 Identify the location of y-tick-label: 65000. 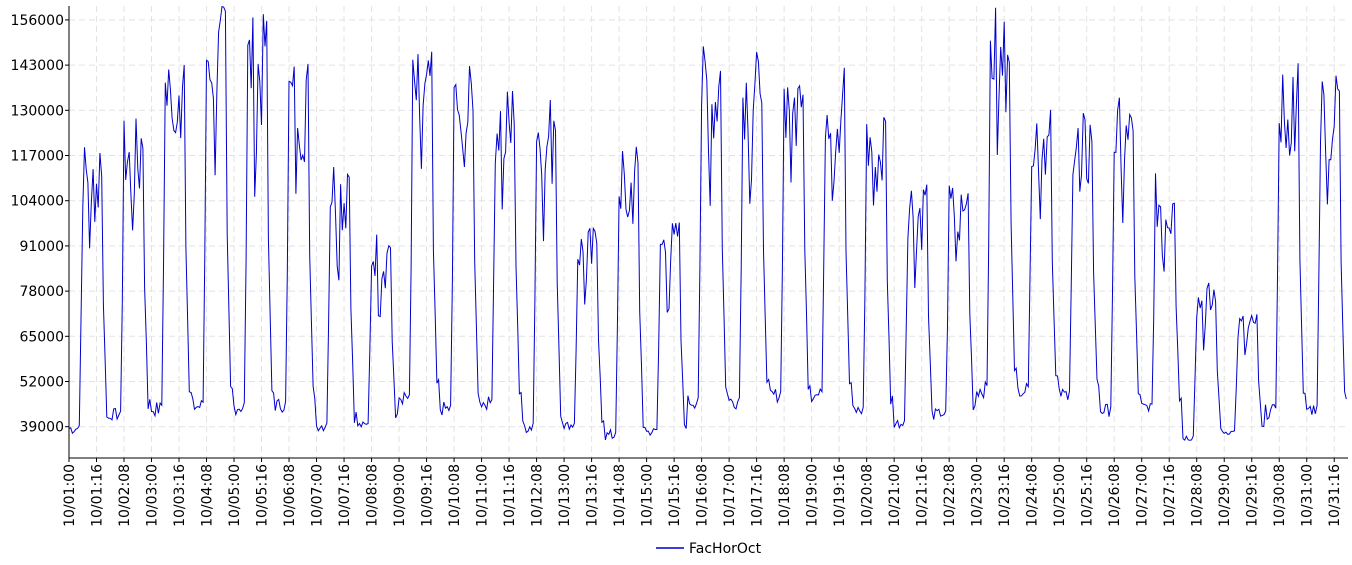
(41, 337).